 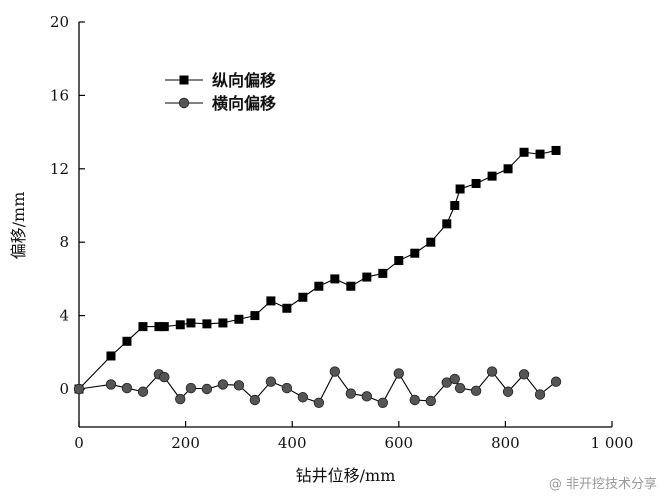 I want to click on series-lateral, so click(x=317, y=387).